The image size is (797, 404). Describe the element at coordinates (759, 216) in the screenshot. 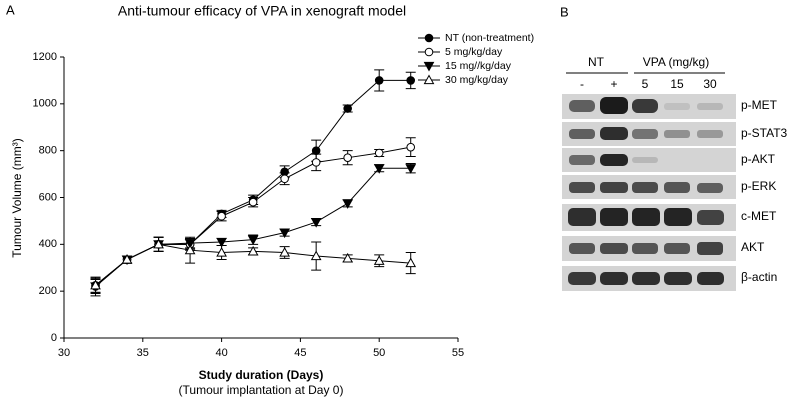

I see `blot-row-label: c-MET` at that location.